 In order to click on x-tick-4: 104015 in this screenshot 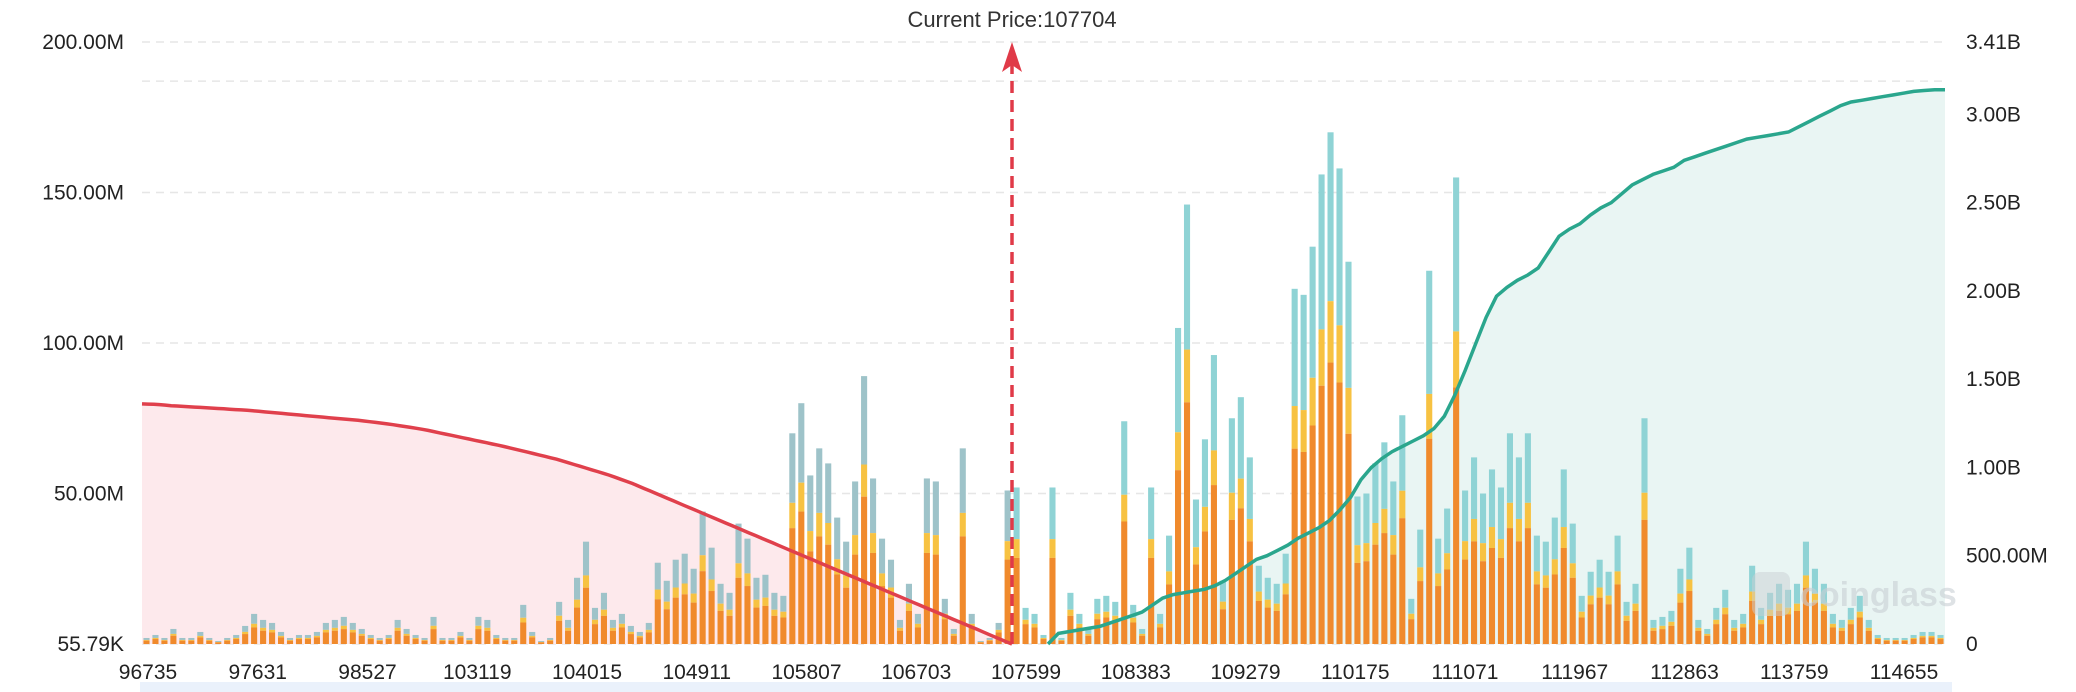, I will do `click(587, 672)`.